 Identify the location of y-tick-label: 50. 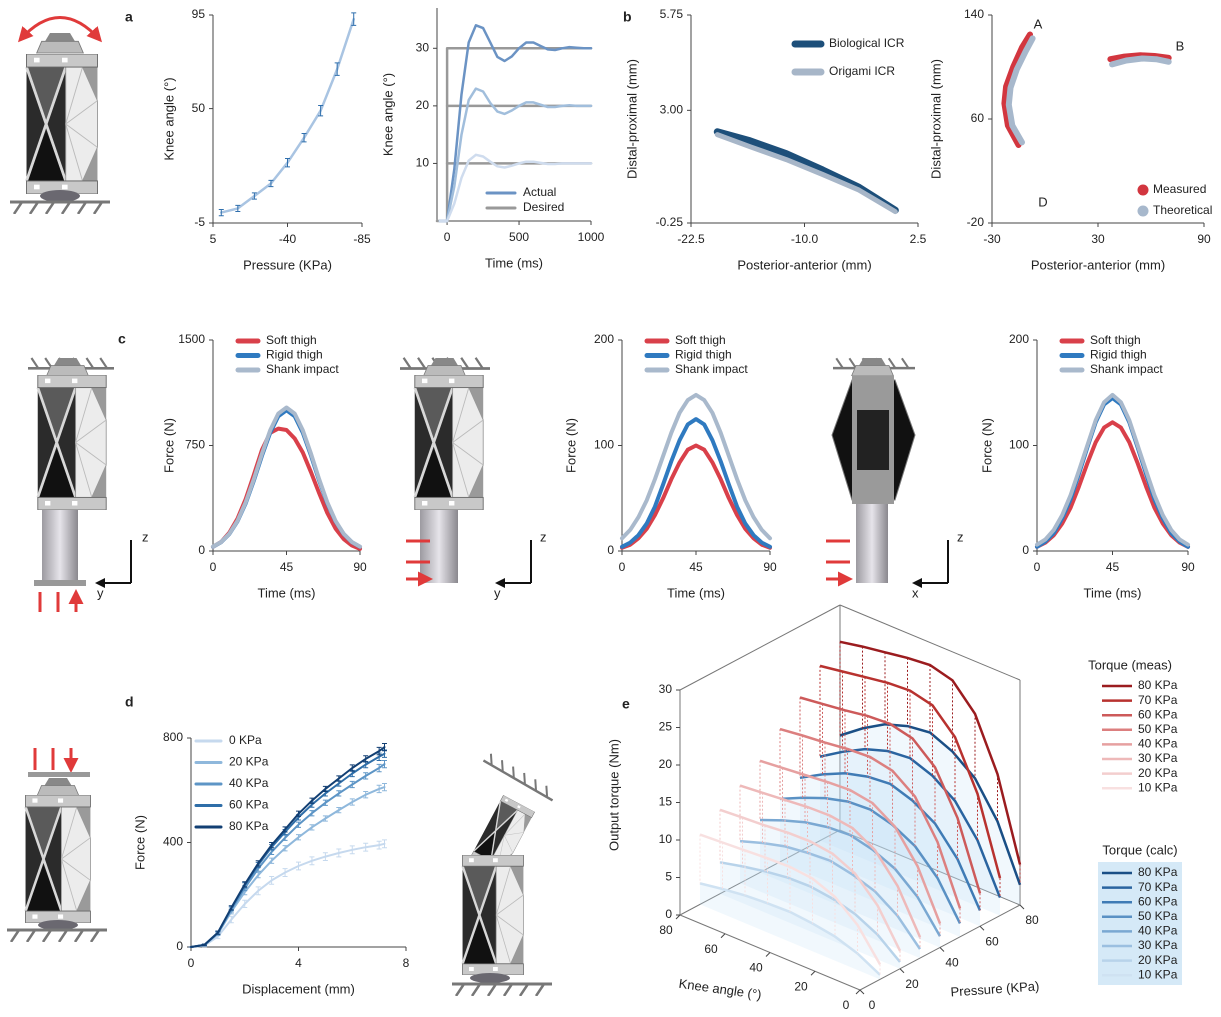
(199, 108).